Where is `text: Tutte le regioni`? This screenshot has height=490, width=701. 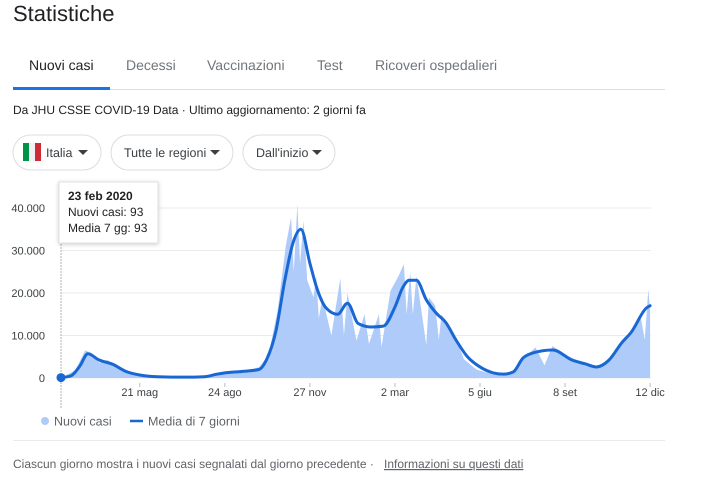
text: Tutte le regioni is located at coordinates (165, 153).